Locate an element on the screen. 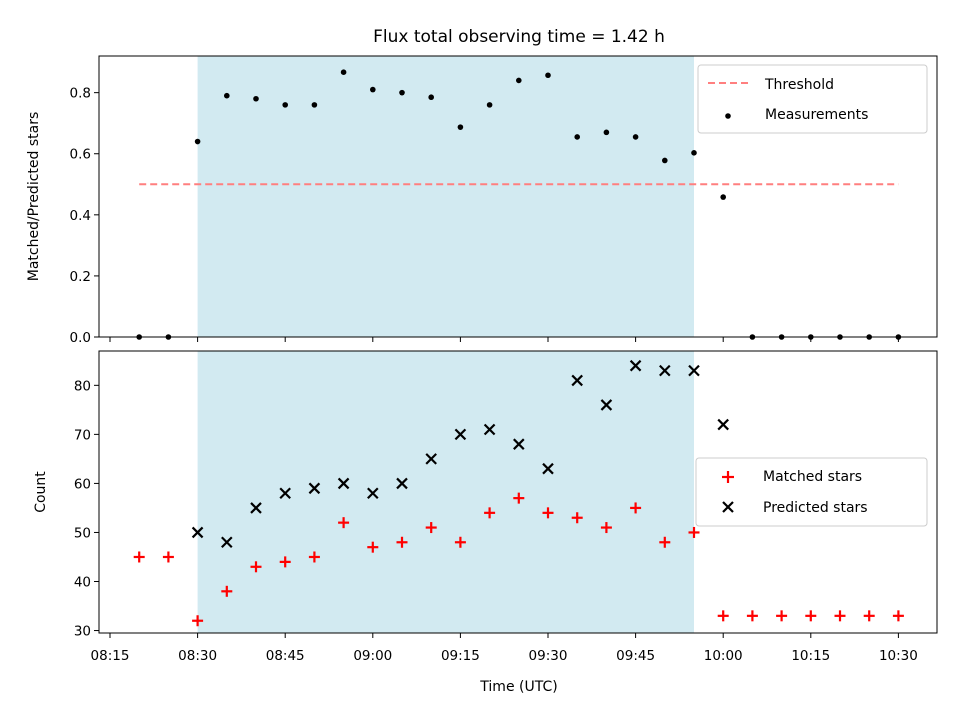 The image size is (960, 724). legend-measurements-label: Measurements is located at coordinates (816, 115).